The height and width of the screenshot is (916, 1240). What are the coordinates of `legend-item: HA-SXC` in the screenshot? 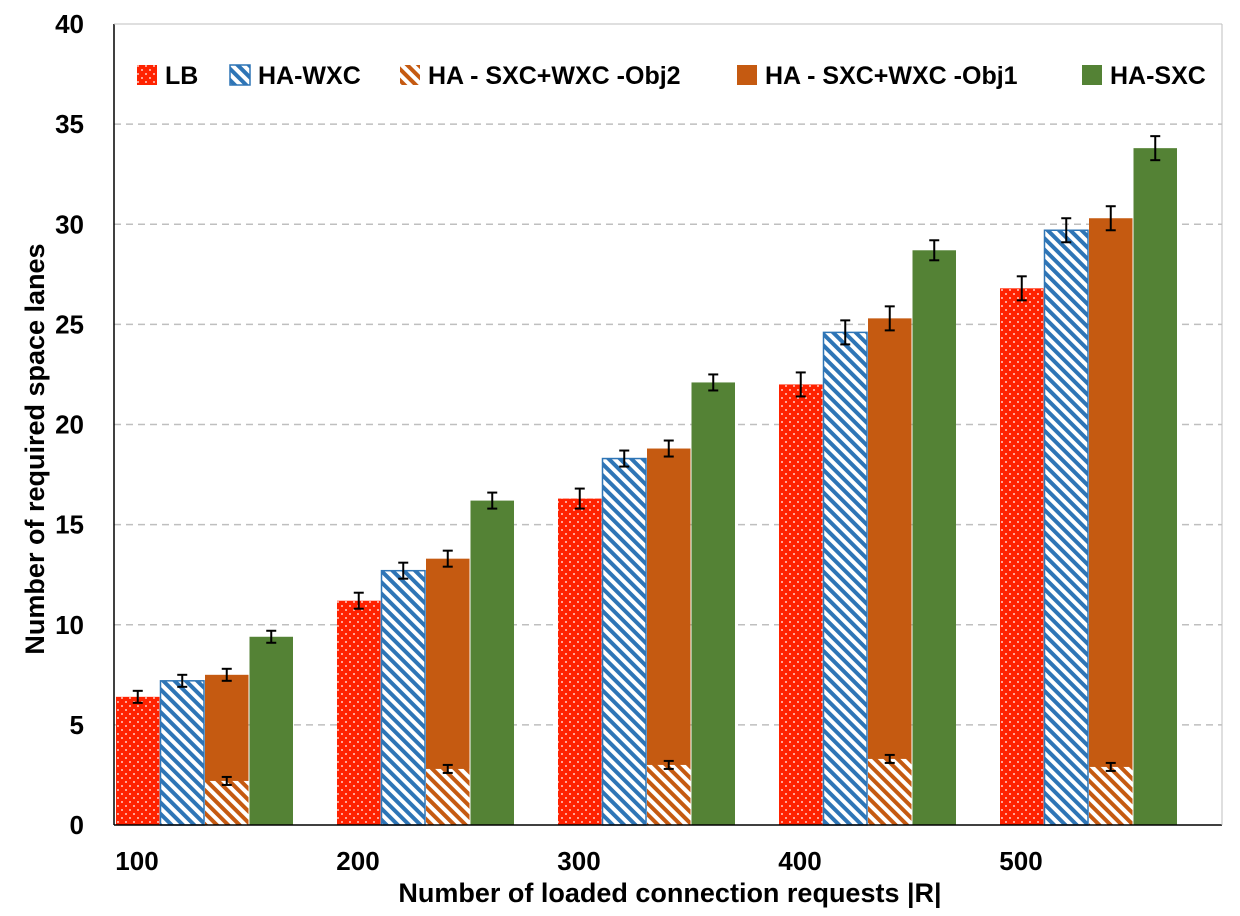 It's located at (1144, 76).